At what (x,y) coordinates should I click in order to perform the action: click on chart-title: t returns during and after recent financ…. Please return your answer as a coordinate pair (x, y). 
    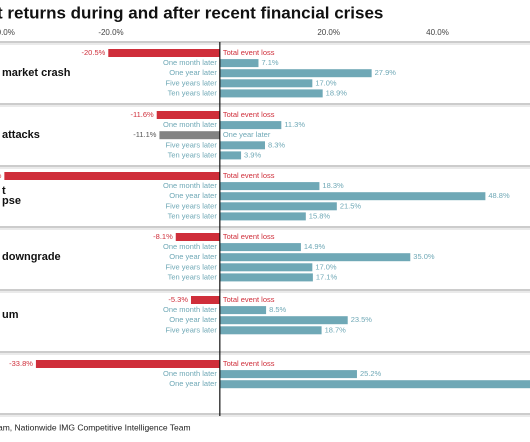
    Looking at the image, I should click on (191, 12).